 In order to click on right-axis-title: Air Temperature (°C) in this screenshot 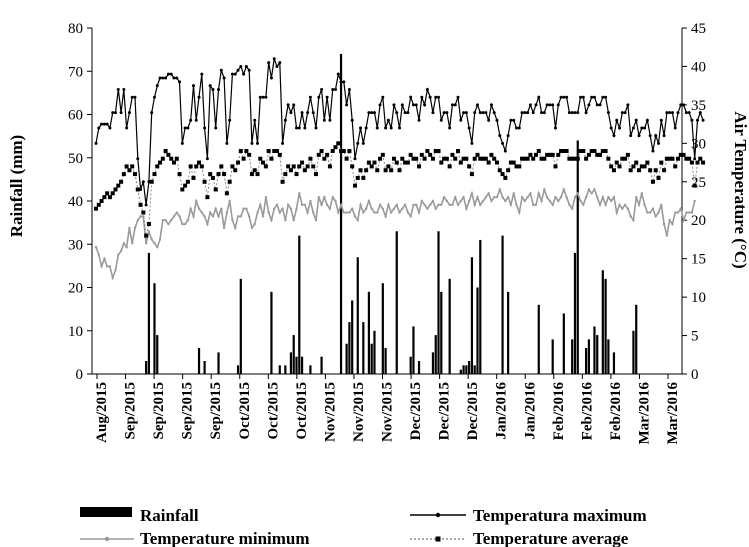, I will do `click(740, 189)`.